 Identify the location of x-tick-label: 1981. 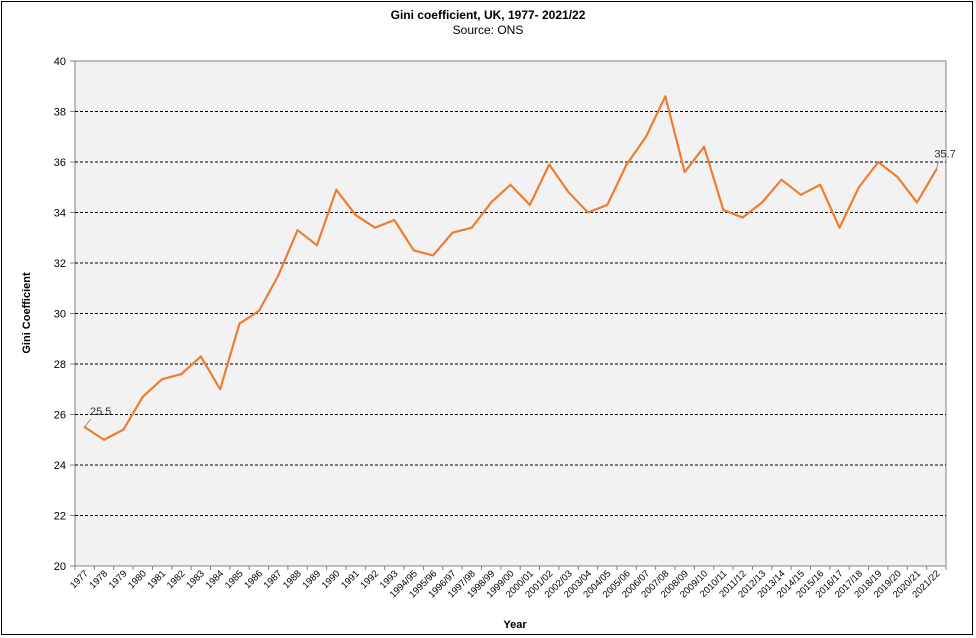
(156, 579).